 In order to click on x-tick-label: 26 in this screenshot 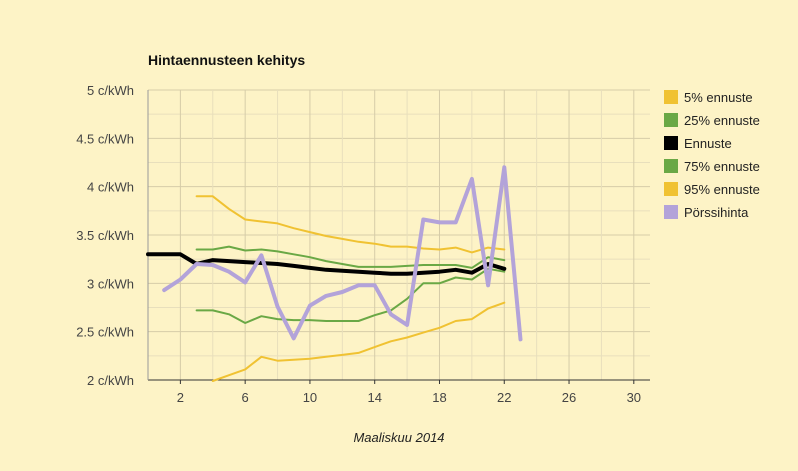, I will do `click(569, 397)`.